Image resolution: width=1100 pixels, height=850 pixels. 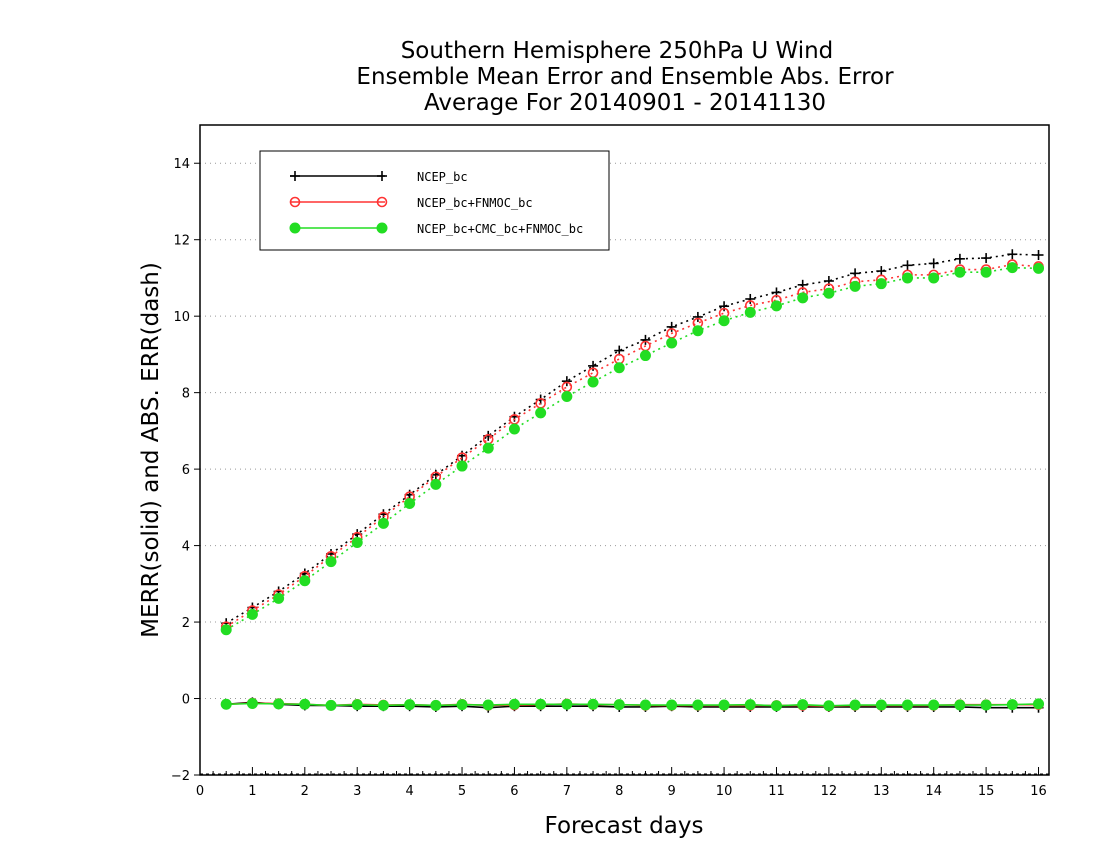 What do you see at coordinates (411, 203) in the screenshot?
I see `legend-item-1: NCEP_bc+FNMOC_bc` at bounding box center [411, 203].